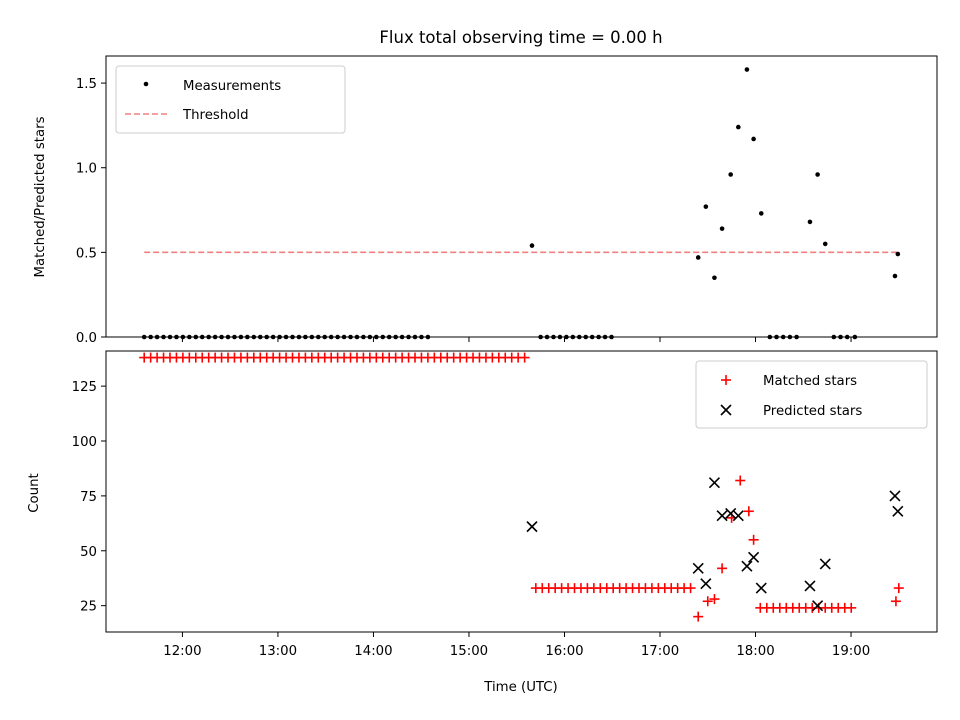 The height and width of the screenshot is (720, 960). I want to click on top-legend: Measurements Threshold, so click(230, 99).